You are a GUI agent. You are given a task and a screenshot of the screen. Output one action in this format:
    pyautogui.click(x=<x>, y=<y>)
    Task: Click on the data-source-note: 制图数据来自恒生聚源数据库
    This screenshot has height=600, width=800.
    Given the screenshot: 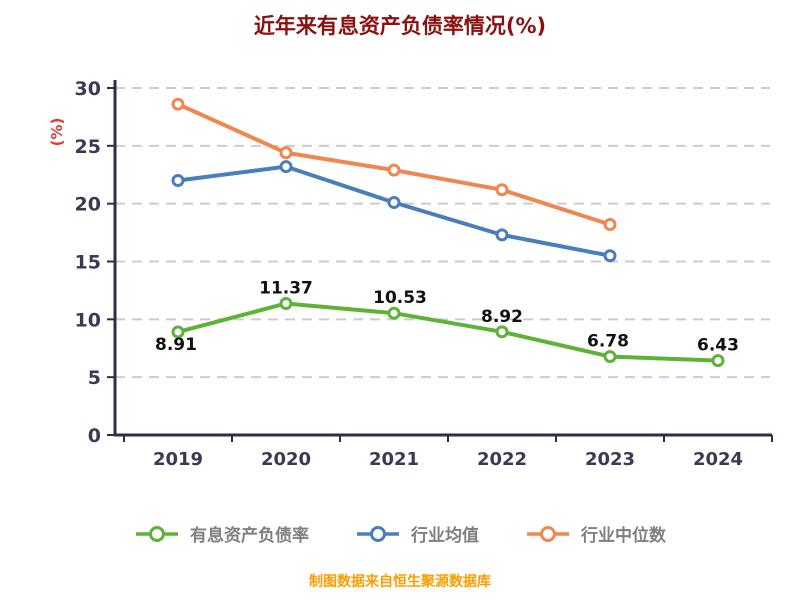 What is the action you would take?
    pyautogui.click(x=400, y=582)
    